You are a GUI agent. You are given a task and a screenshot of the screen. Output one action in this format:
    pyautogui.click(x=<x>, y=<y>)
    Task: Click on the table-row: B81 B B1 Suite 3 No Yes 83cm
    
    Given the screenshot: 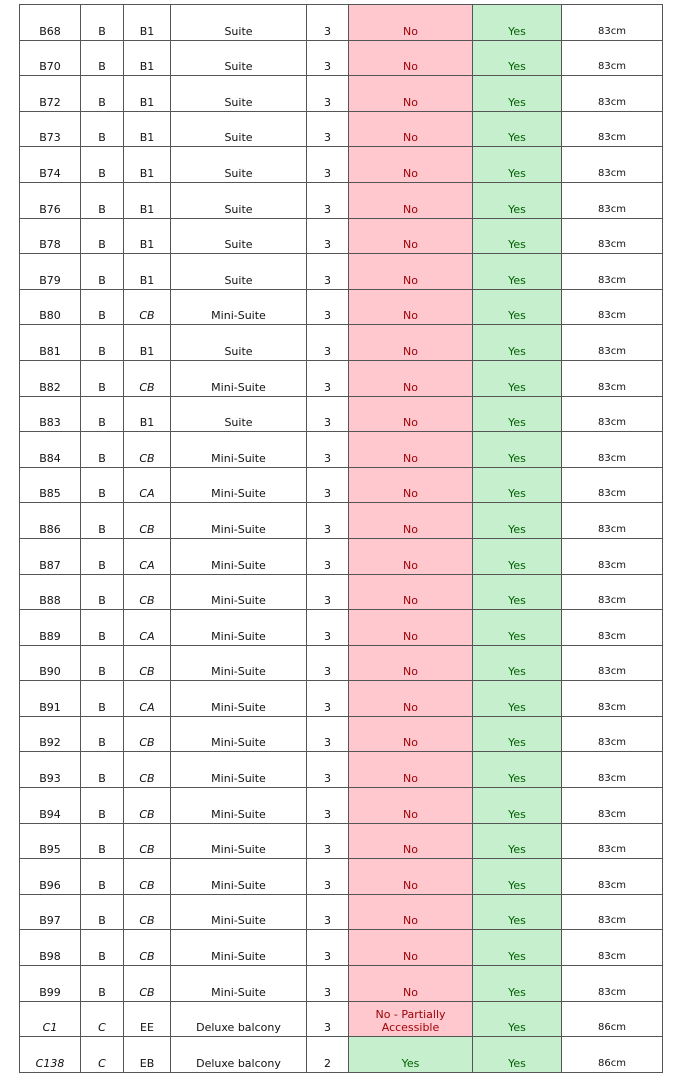 What is the action you would take?
    pyautogui.click(x=341, y=342)
    